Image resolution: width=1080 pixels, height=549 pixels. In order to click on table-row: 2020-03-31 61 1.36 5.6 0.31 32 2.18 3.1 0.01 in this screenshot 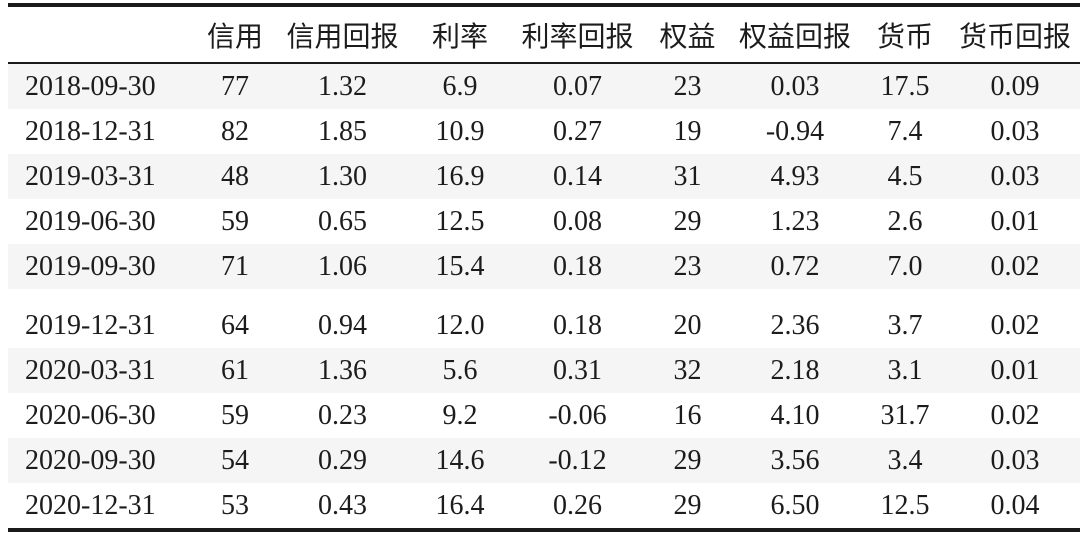, I will do `click(544, 370)`.